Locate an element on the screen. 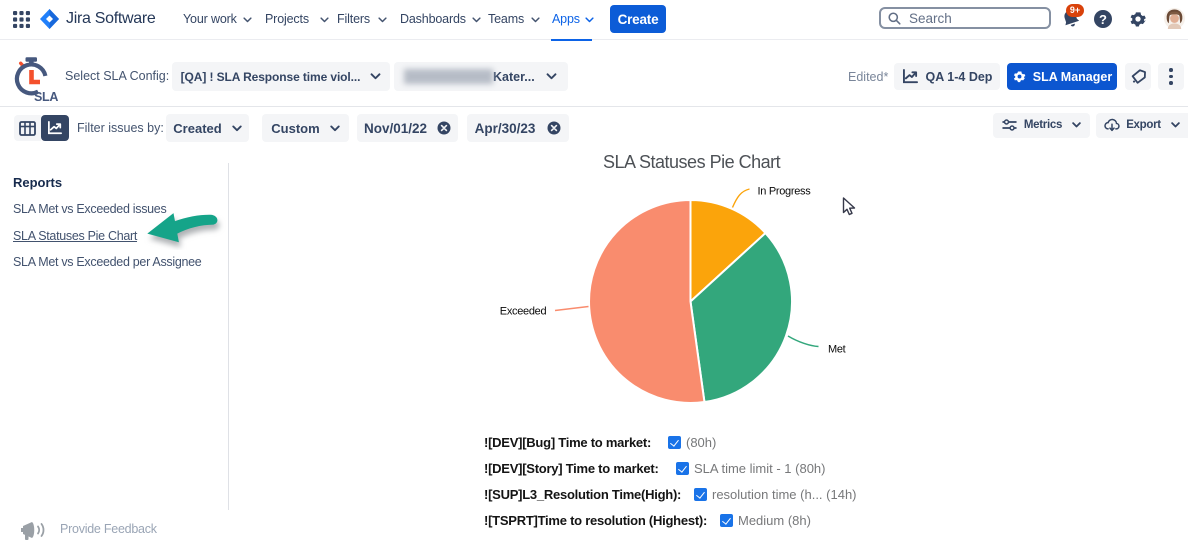 The height and width of the screenshot is (558, 1188). svg-text: Met is located at coordinates (837, 350).